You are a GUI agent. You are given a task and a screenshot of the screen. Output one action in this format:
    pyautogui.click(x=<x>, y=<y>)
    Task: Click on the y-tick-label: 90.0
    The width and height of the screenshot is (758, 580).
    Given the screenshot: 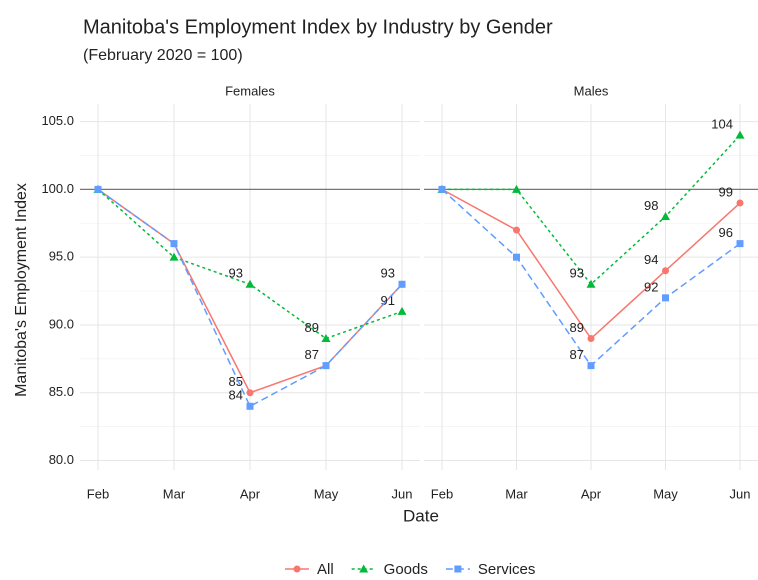 What is the action you would take?
    pyautogui.click(x=61, y=323)
    